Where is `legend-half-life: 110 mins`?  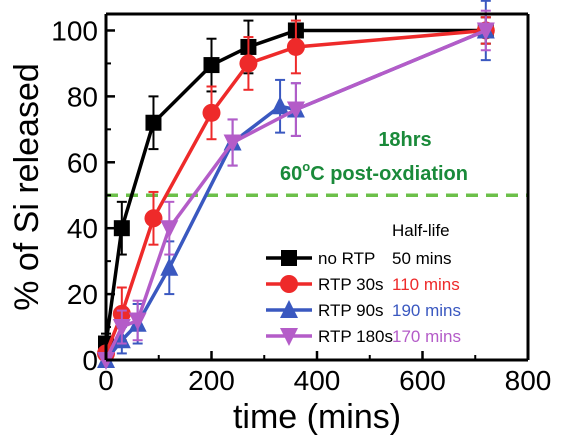 legend-half-life: 110 mins is located at coordinates (426, 284).